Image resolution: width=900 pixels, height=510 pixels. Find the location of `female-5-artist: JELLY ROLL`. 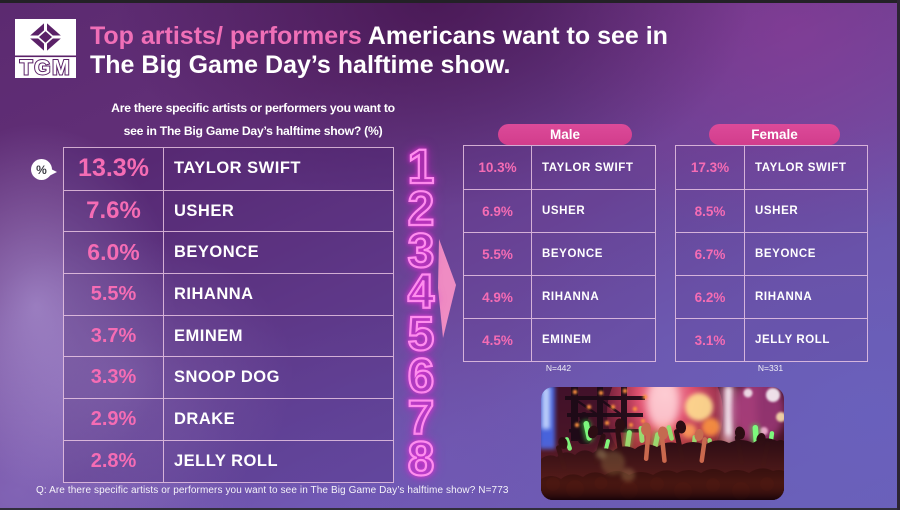

female-5-artist: JELLY ROLL is located at coordinates (805, 340).